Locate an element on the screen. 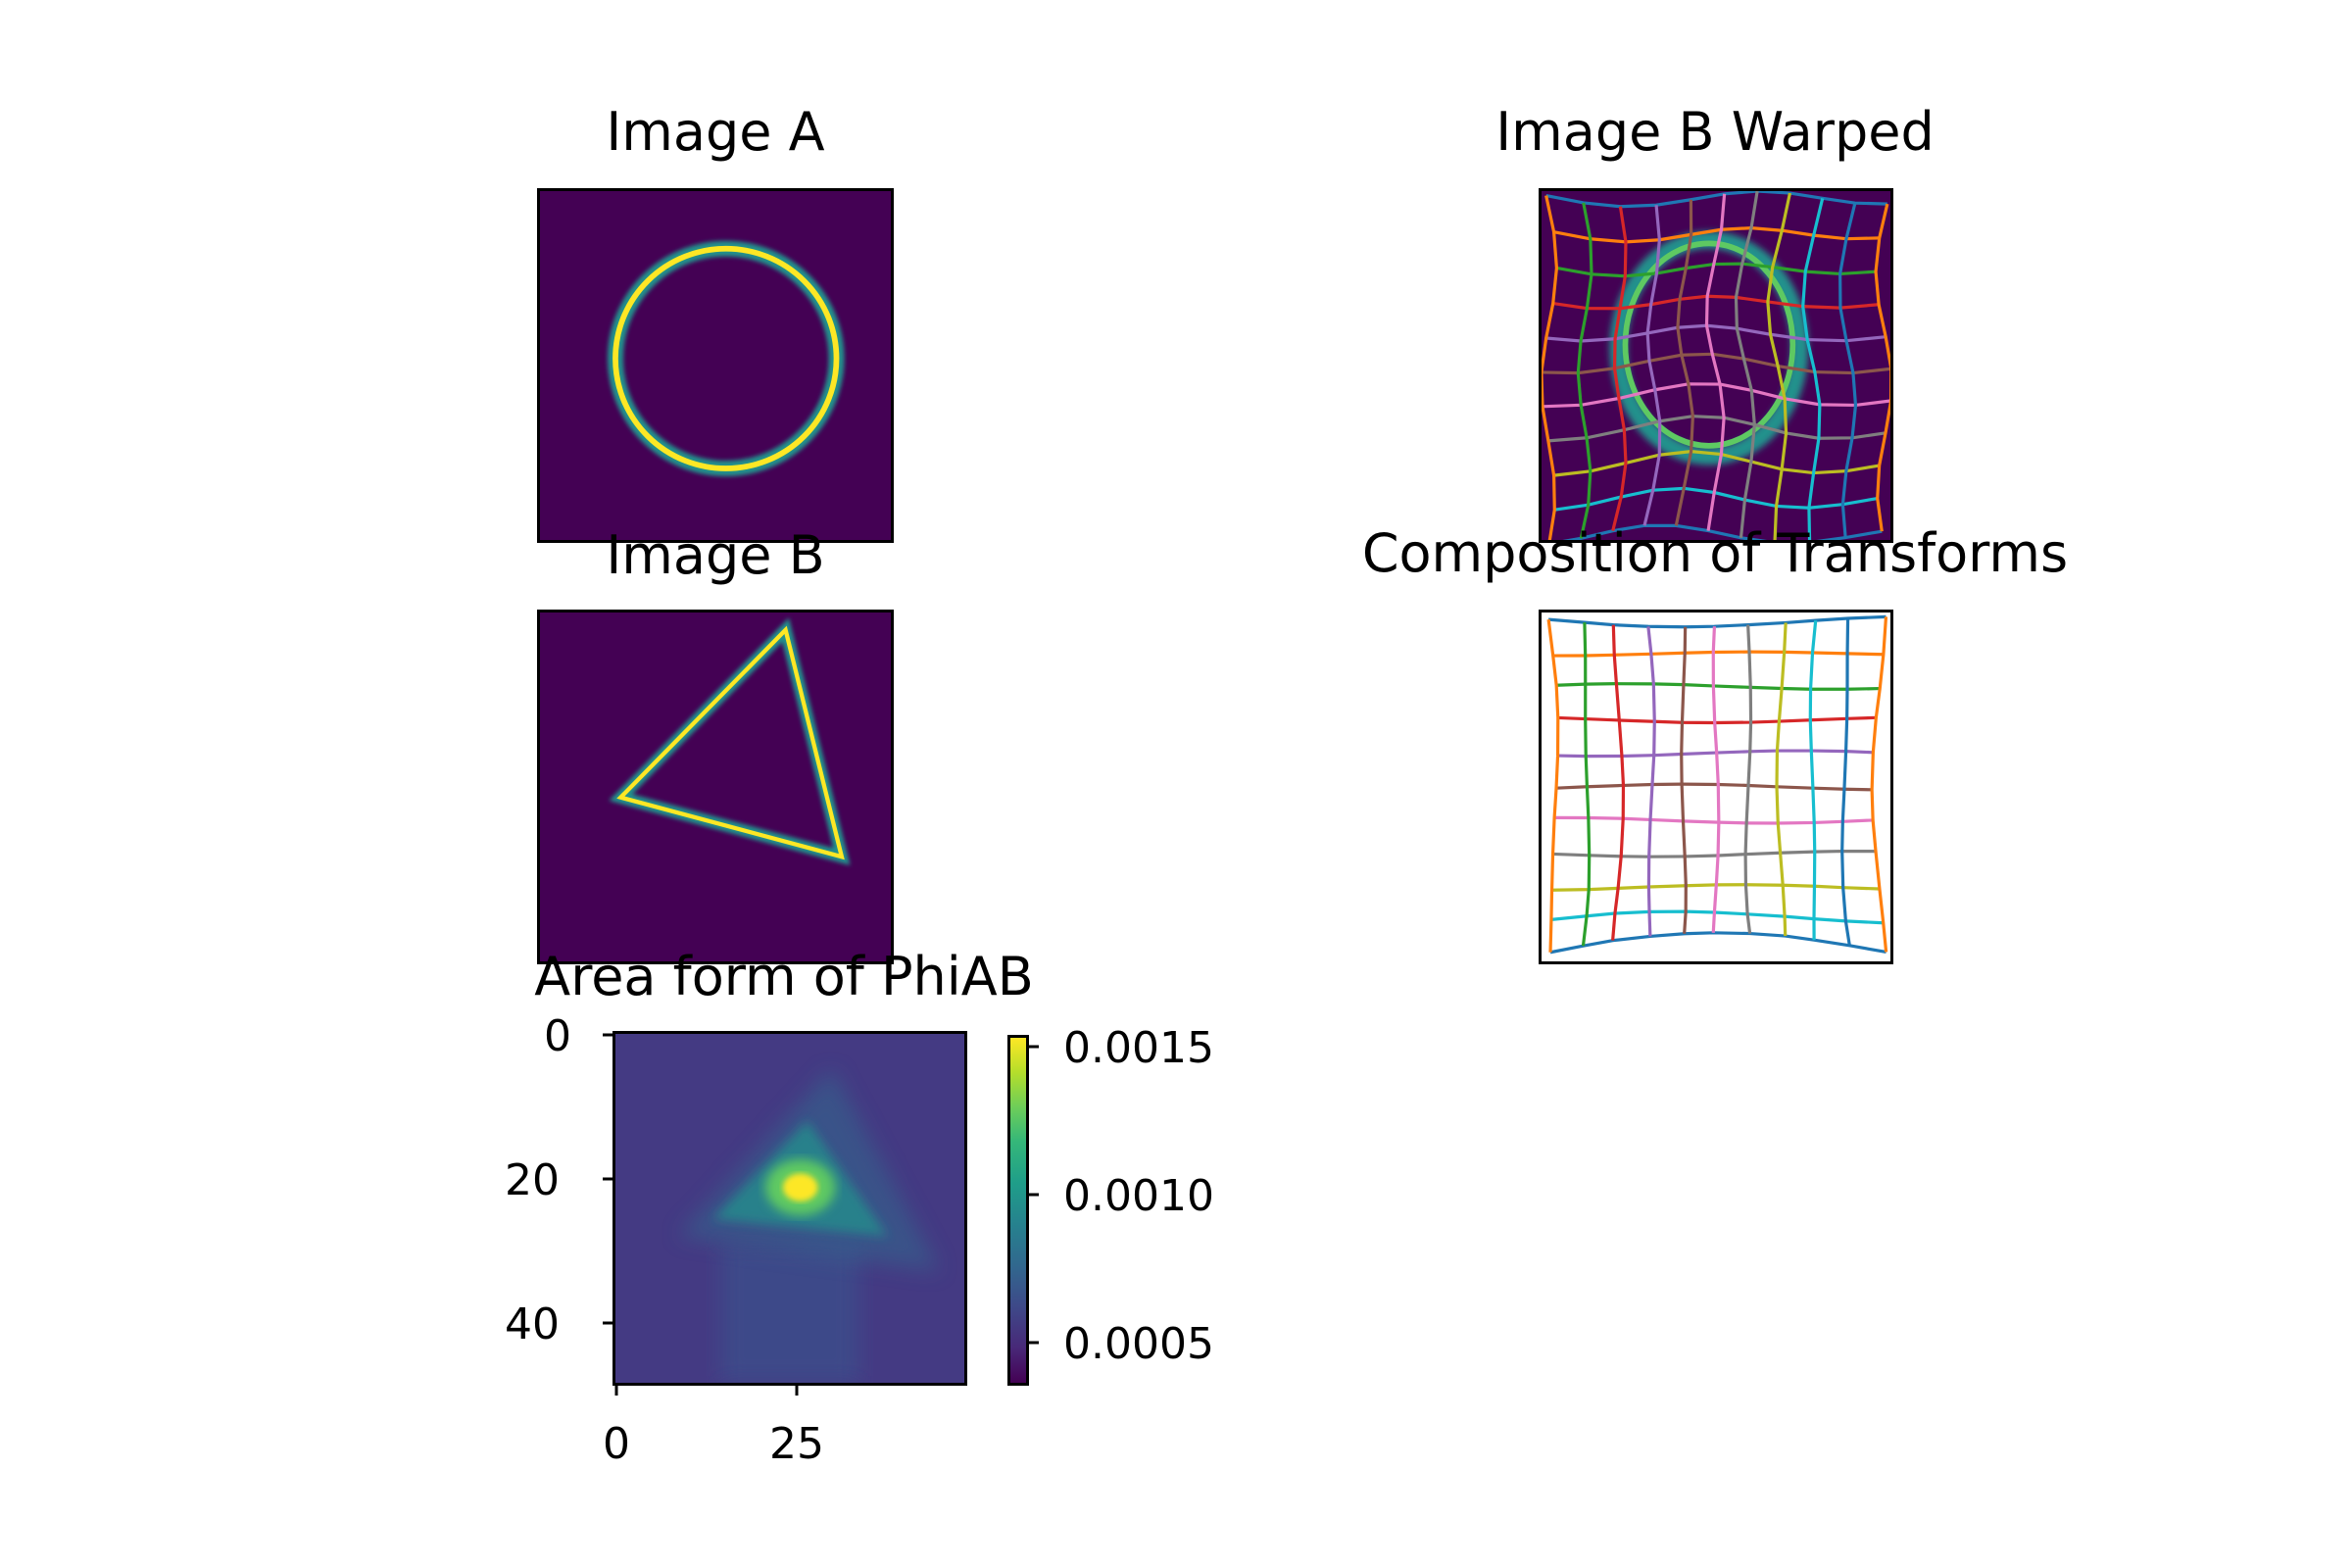 This screenshot has height=1568, width=2352. image-a-plot is located at coordinates (726, 358).